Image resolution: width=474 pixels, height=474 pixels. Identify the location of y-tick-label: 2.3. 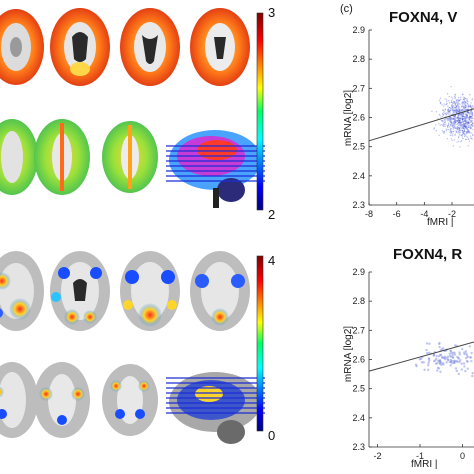
(358, 447).